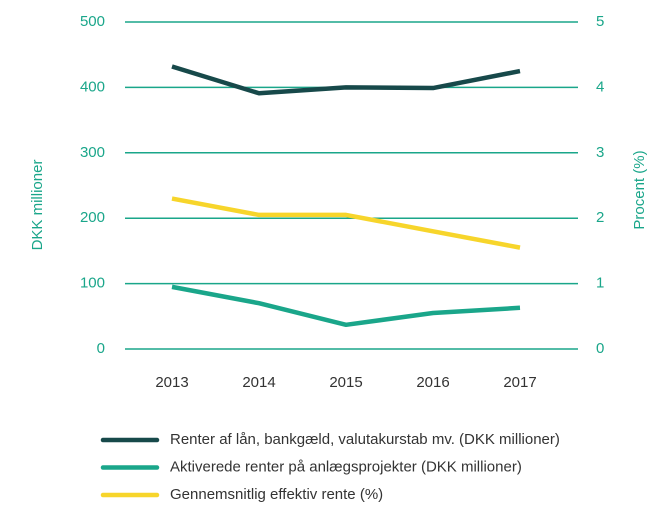 The image size is (669, 513). What do you see at coordinates (101, 348) in the screenshot?
I see `y-tick-label: 0` at bounding box center [101, 348].